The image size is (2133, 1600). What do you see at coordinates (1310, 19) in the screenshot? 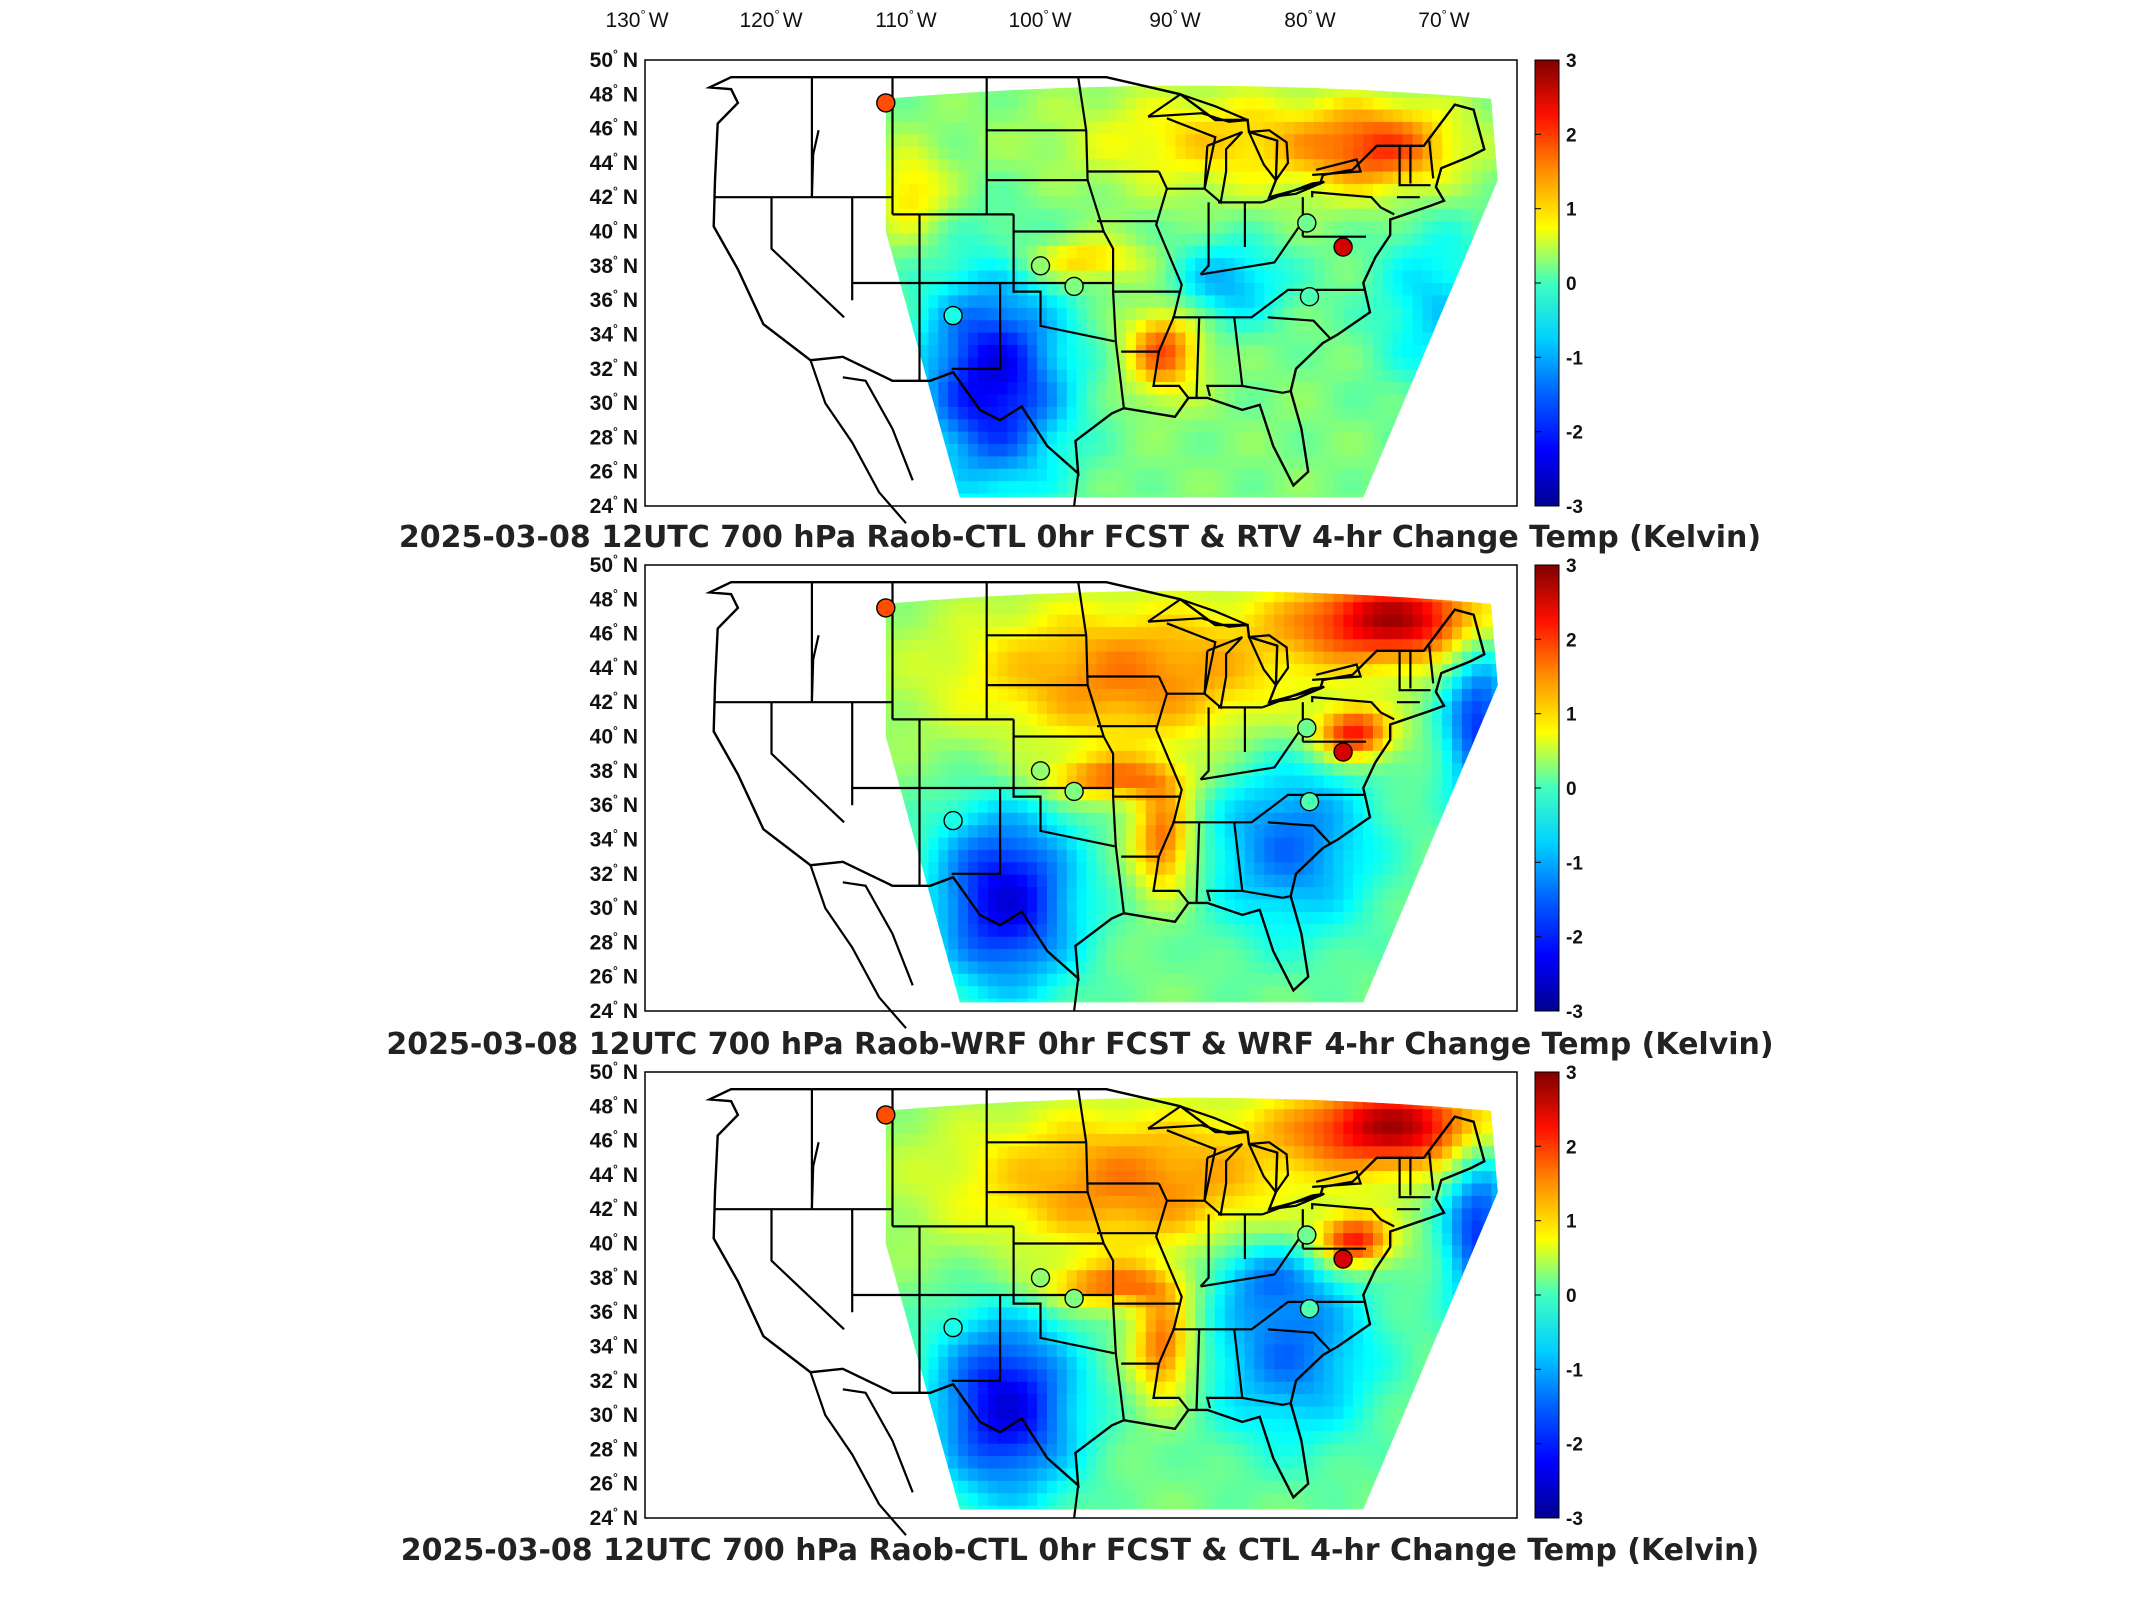
I see `lon-label-80w: 80° W` at bounding box center [1310, 19].